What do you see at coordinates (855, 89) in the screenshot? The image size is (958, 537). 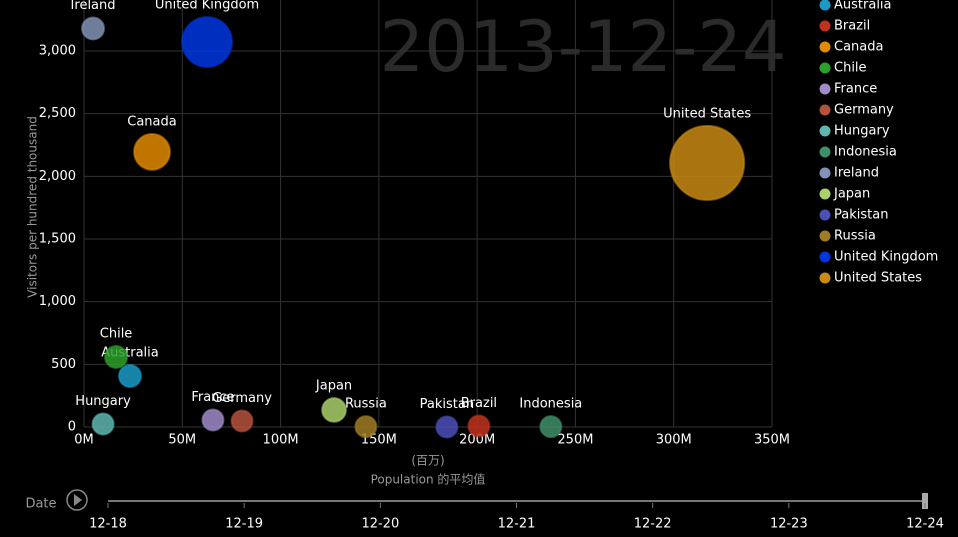 I see `legend-label: France` at bounding box center [855, 89].